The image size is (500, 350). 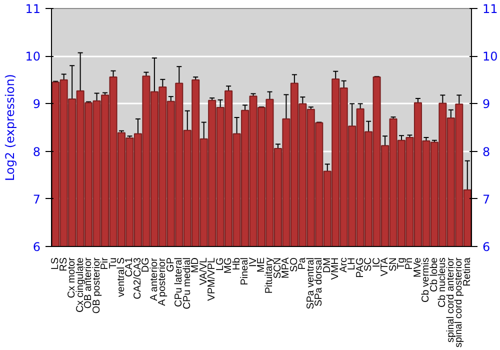 What do you see at coordinates (486, 247) in the screenshot?
I see `y2-tick-label: 6` at bounding box center [486, 247].